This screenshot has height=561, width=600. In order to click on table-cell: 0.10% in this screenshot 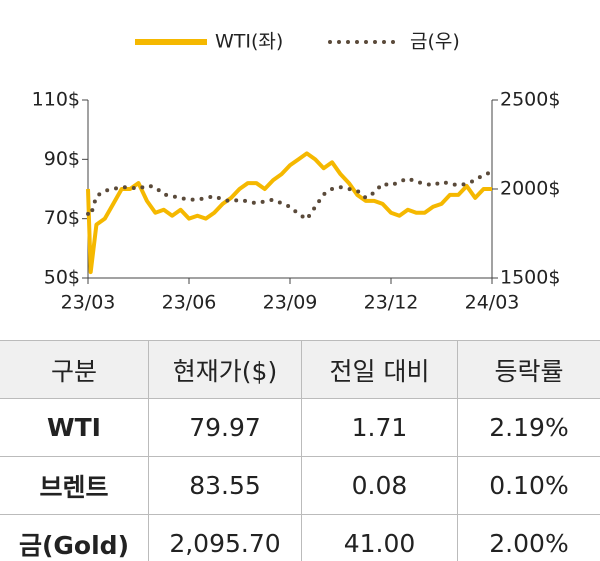, I will do `click(528, 485)`.